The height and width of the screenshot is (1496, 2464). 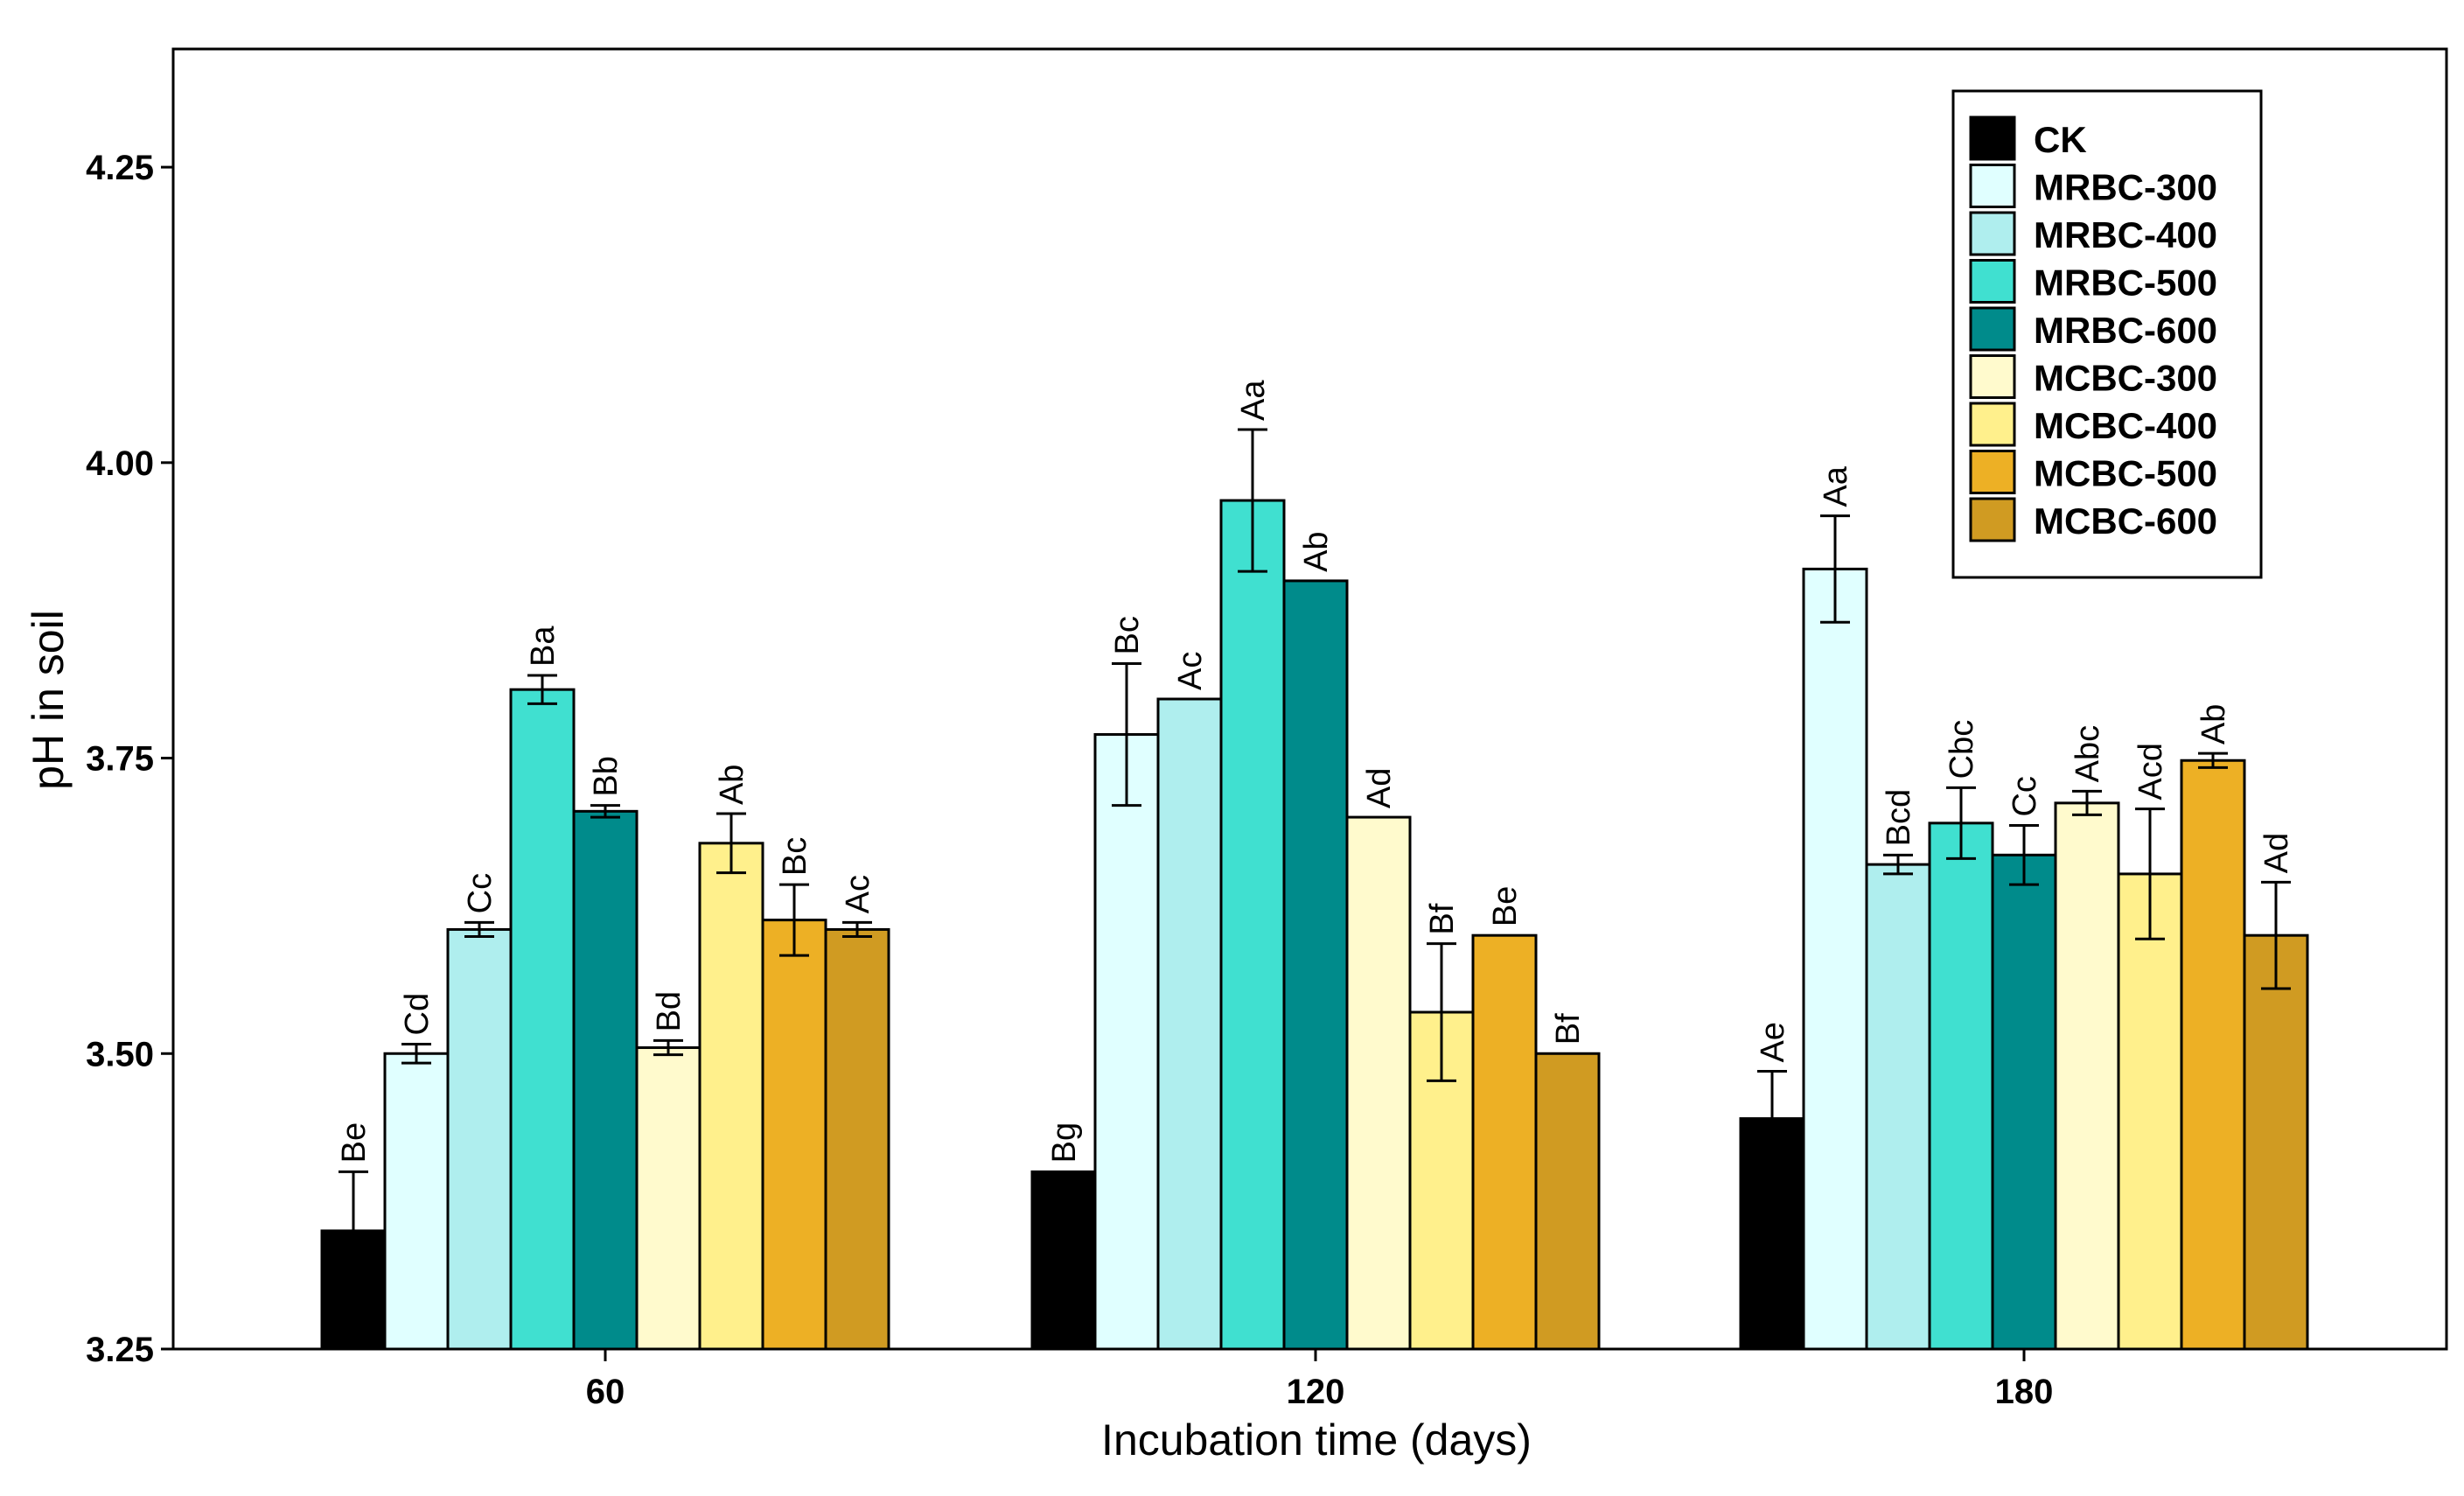 What do you see at coordinates (1962, 749) in the screenshot?
I see `significance-label: Cbc` at bounding box center [1962, 749].